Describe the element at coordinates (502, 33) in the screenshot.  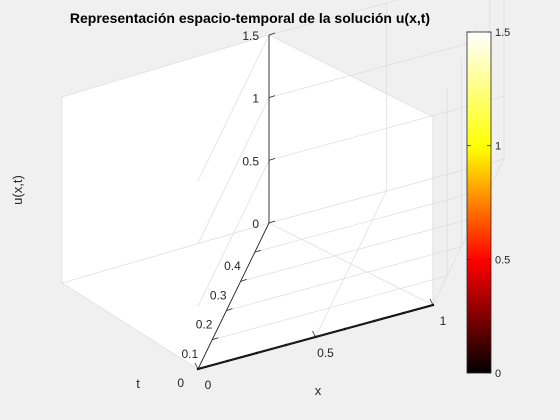
I see `colorbar-tick-label: 1.5` at that location.